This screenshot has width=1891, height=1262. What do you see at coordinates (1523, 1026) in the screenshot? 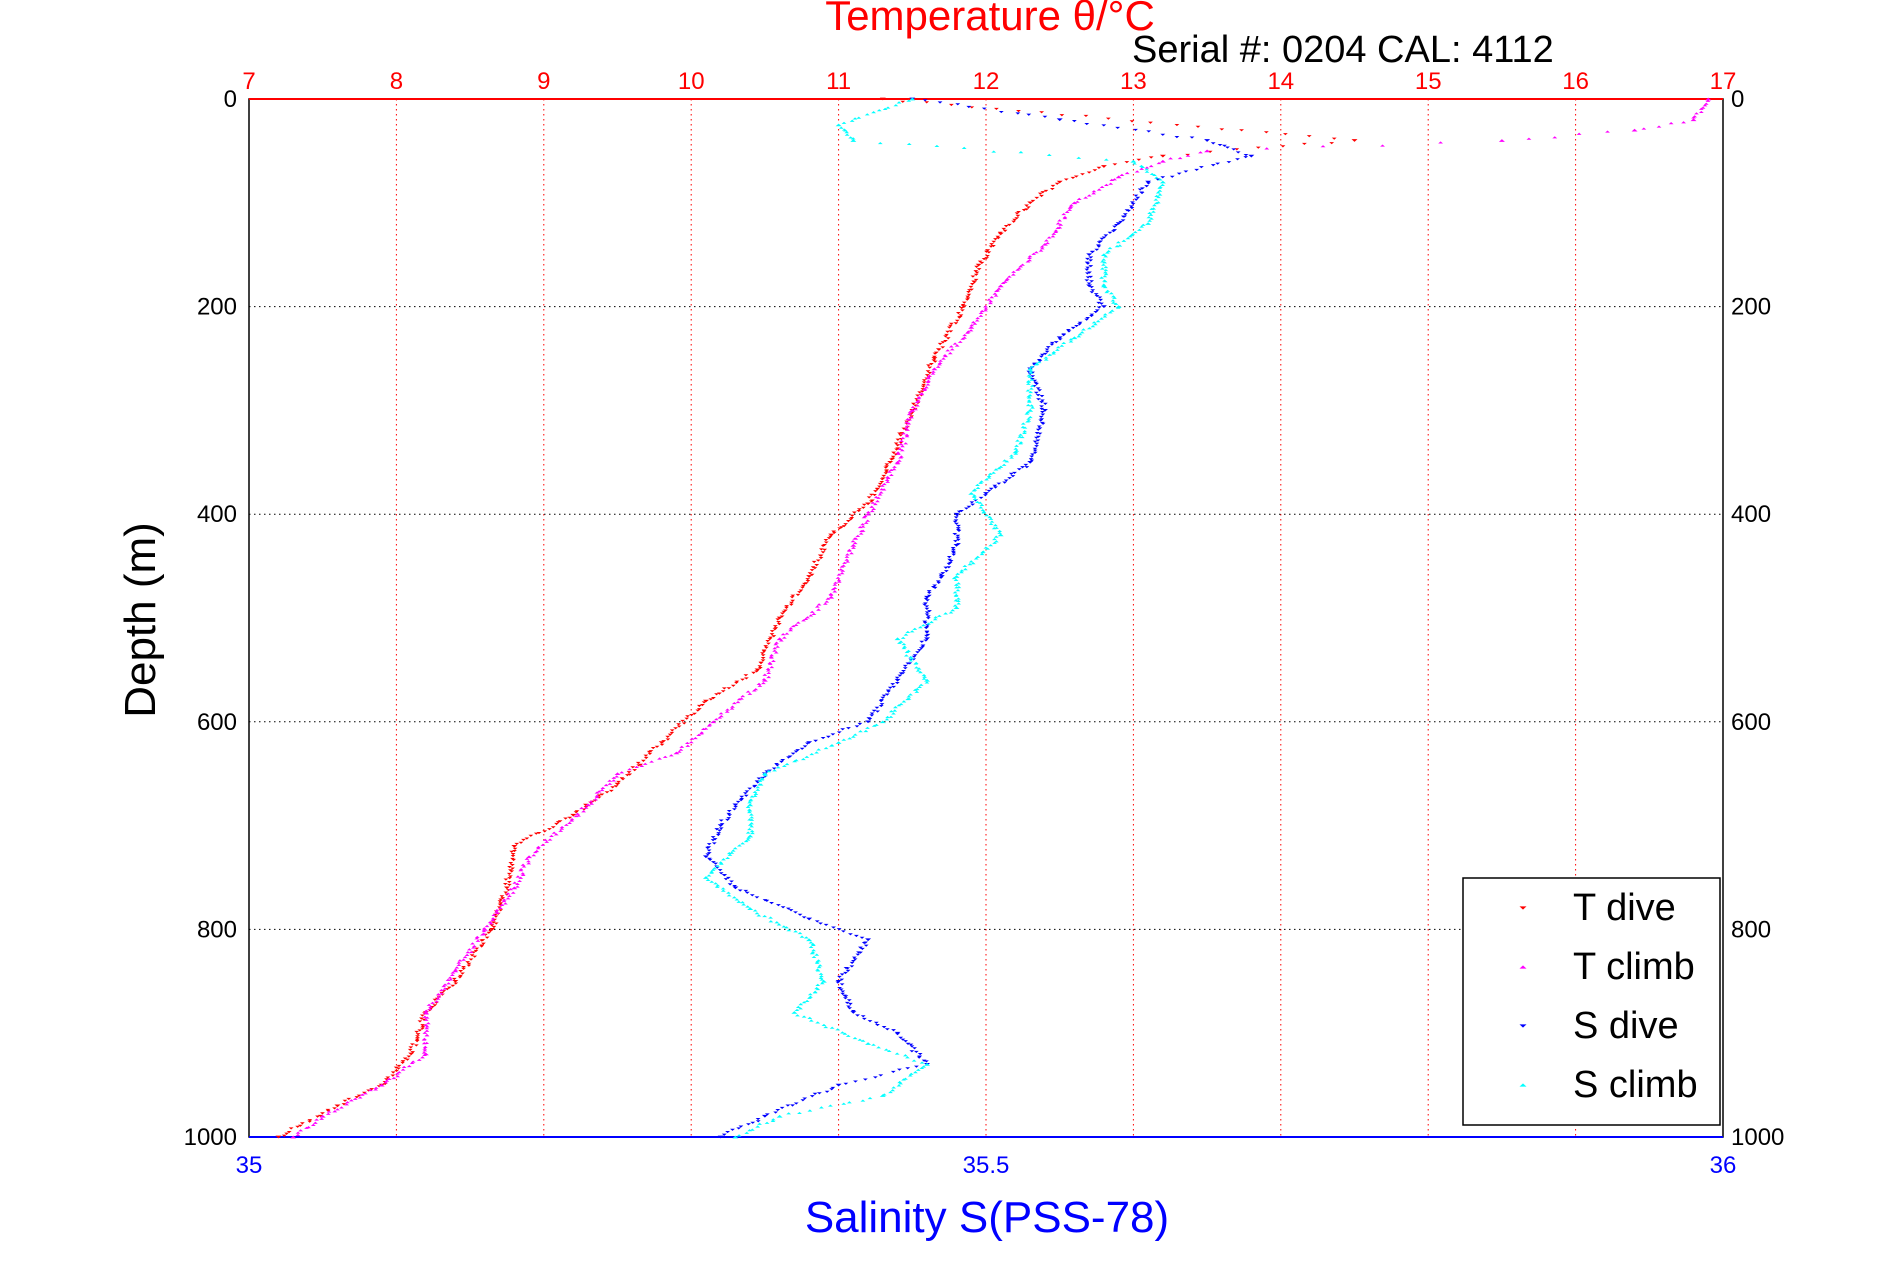
I see `legend-marker` at bounding box center [1523, 1026].